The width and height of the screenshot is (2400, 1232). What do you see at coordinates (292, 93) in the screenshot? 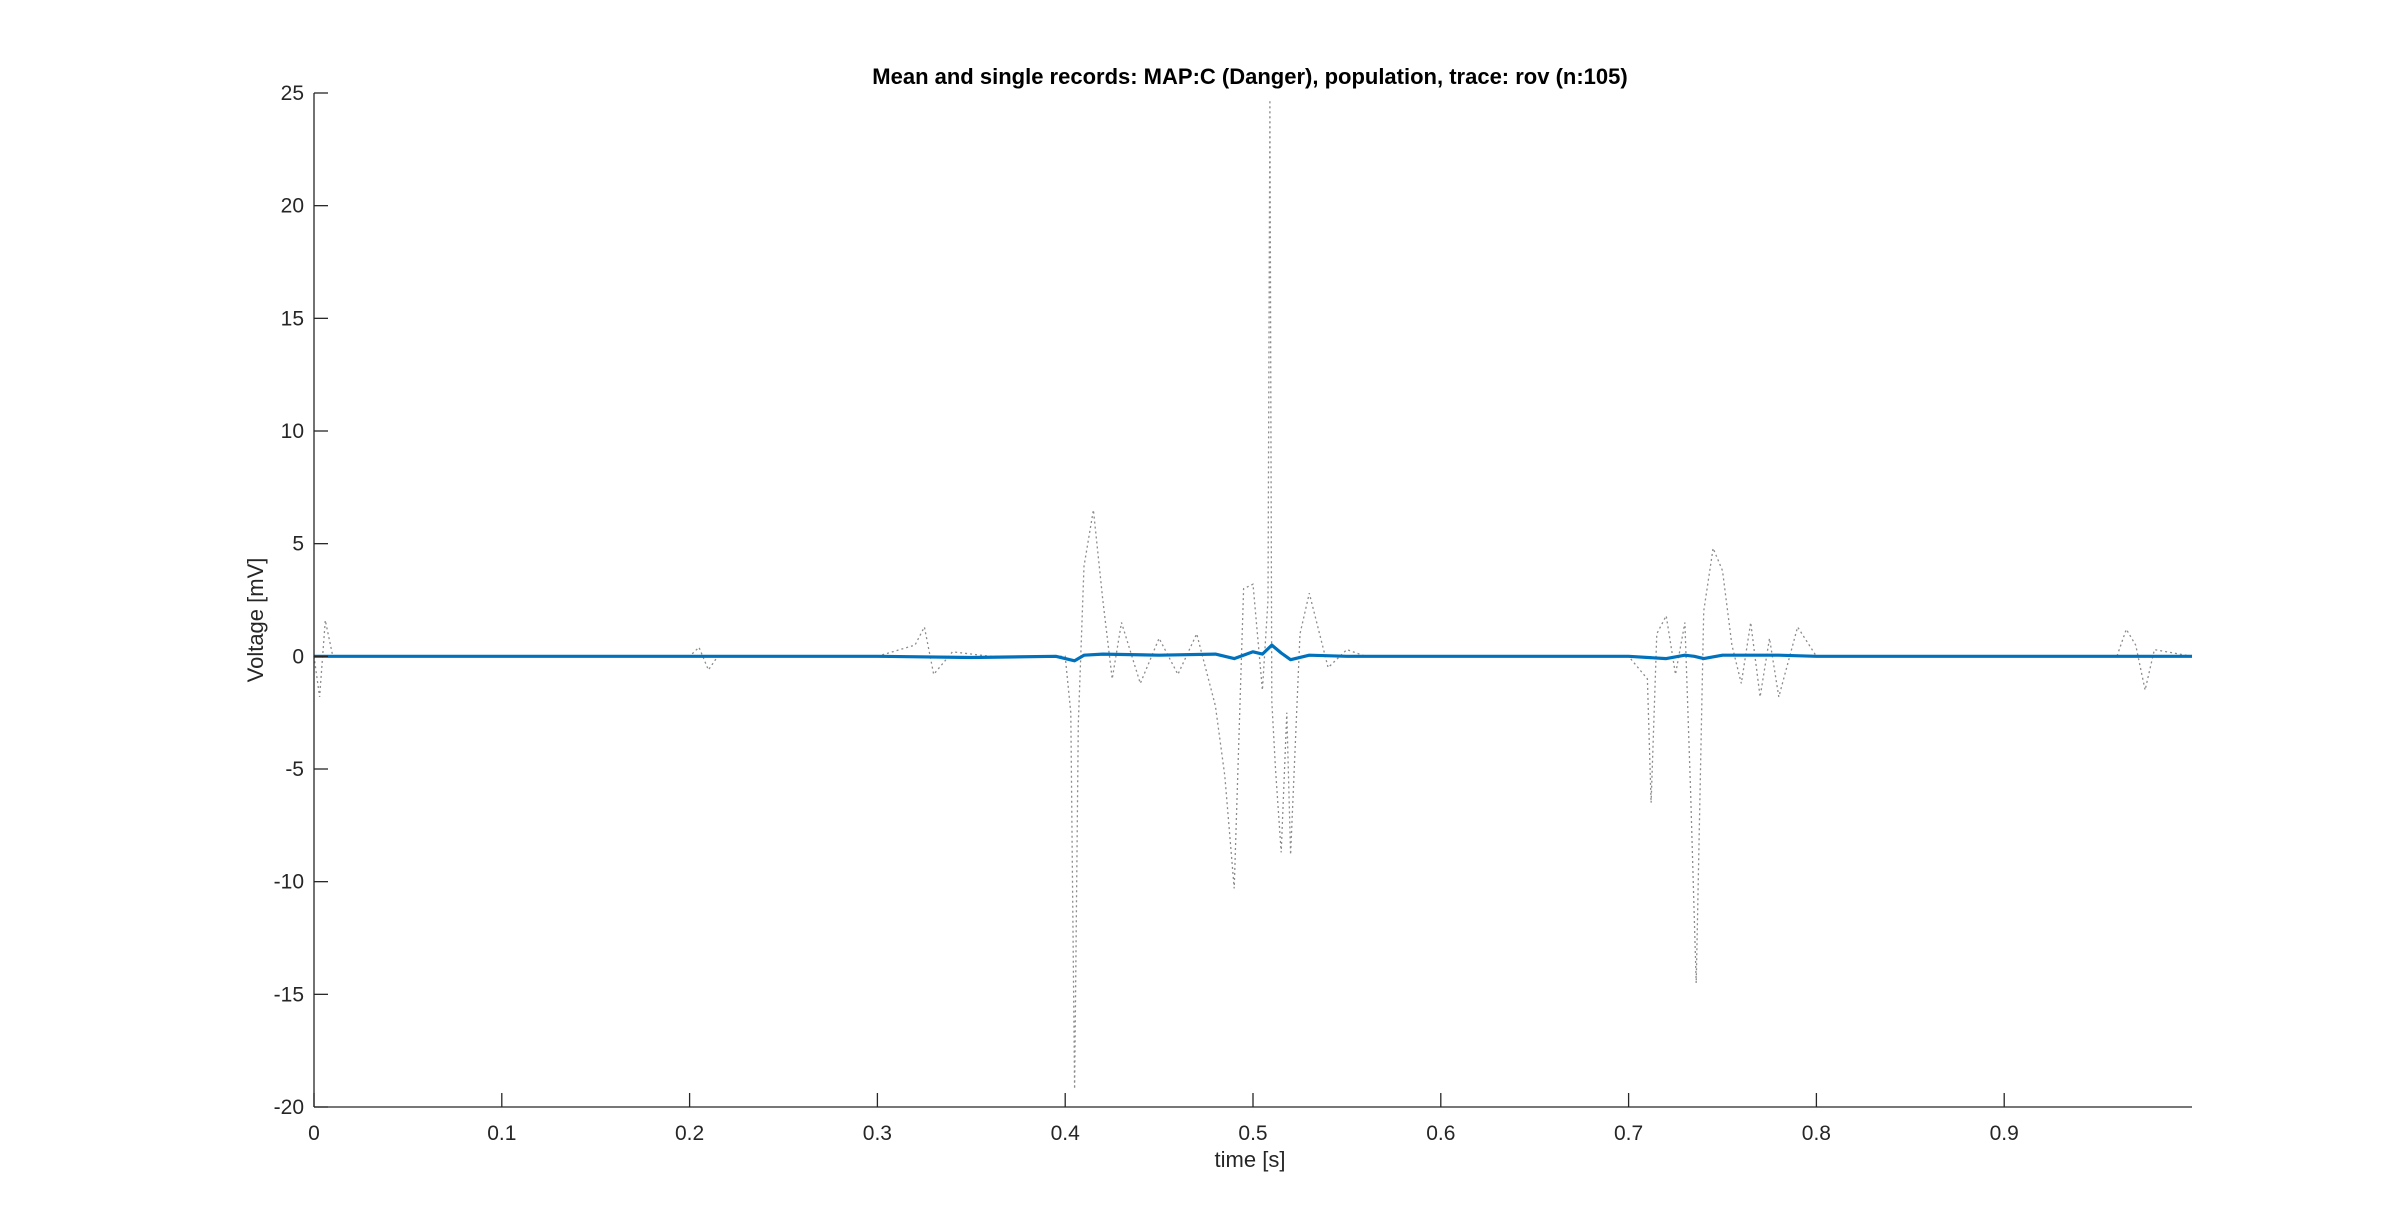
I see `y-tick-label: 25` at bounding box center [292, 93].